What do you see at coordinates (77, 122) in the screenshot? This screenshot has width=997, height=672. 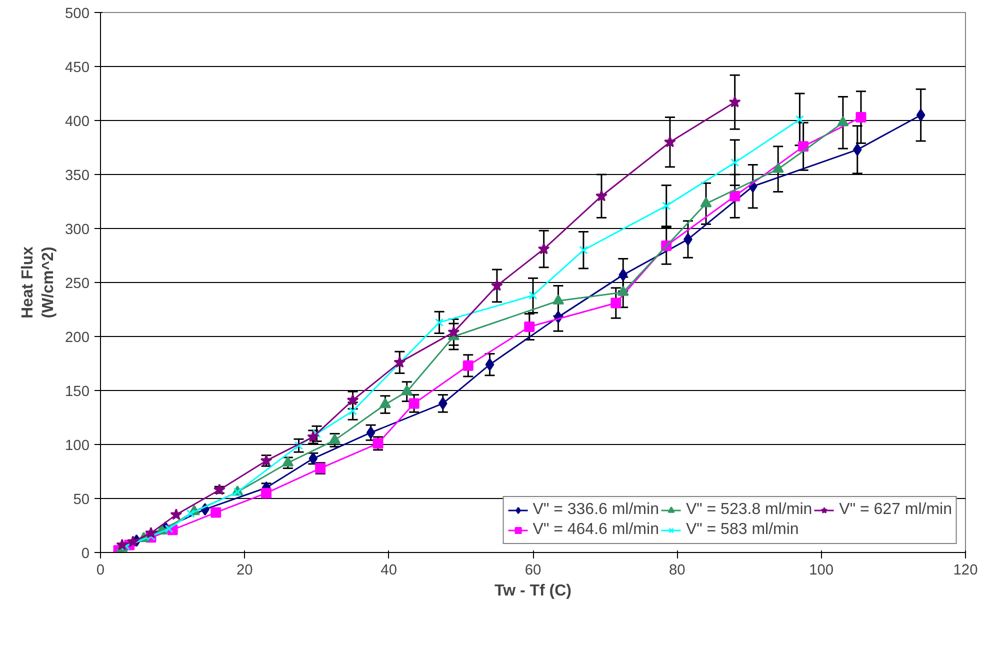 I see `y-tick-label: 400` at bounding box center [77, 122].